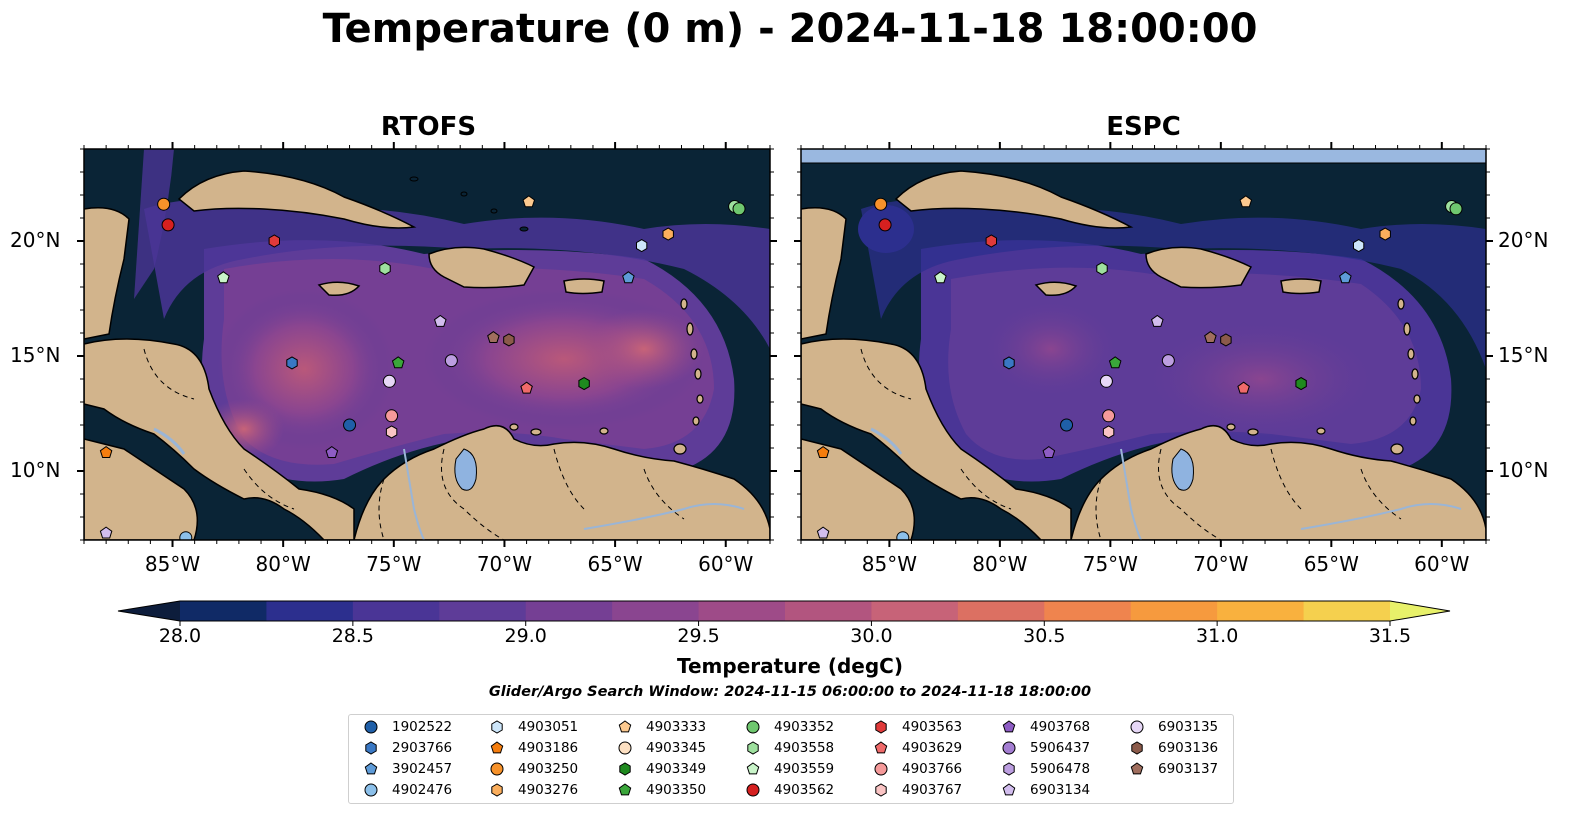 The height and width of the screenshot is (827, 1580). What do you see at coordinates (804, 727) in the screenshot?
I see `legend-label: 4903352` at bounding box center [804, 727].